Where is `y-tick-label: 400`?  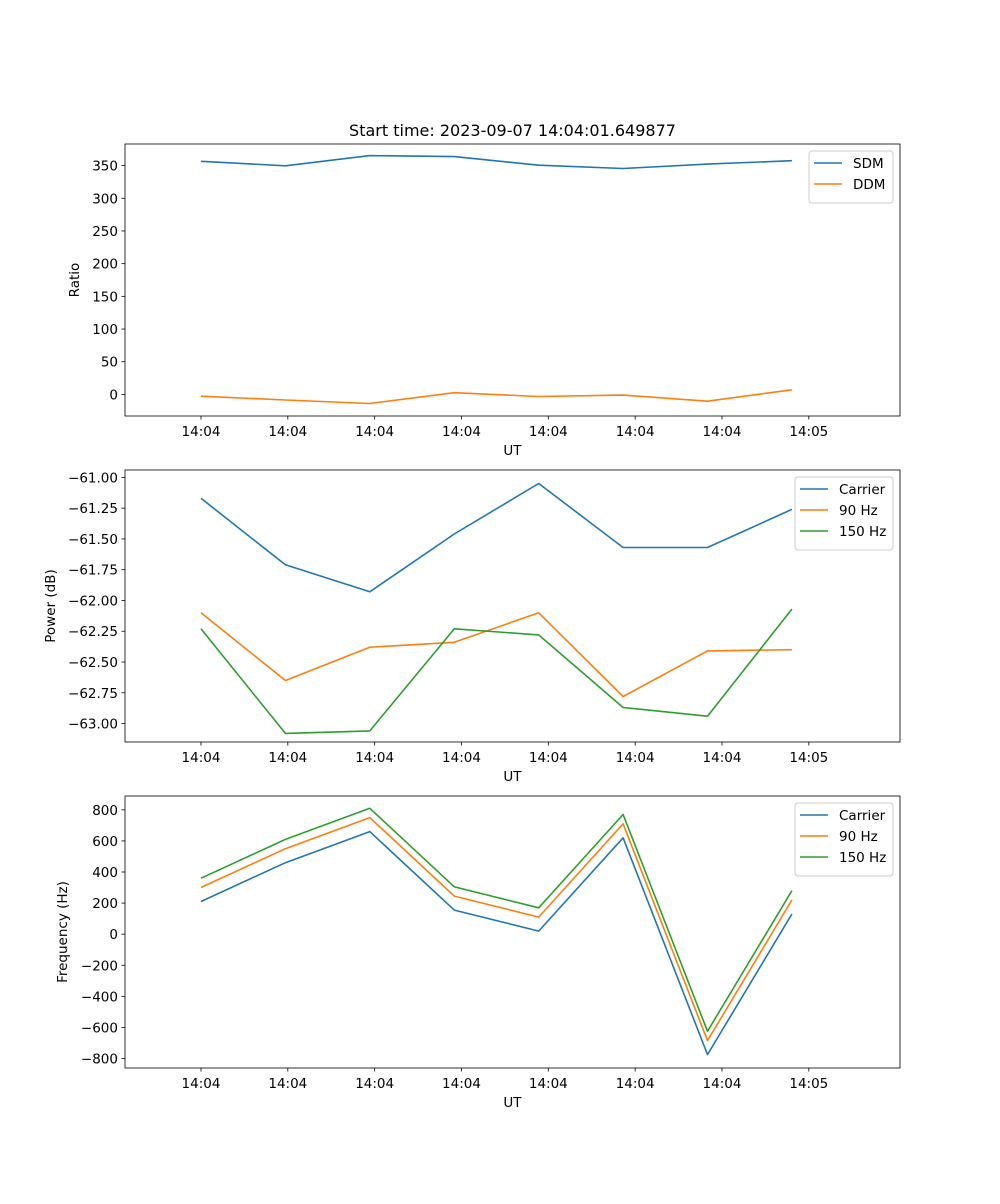
y-tick-label: 400 is located at coordinates (105, 873).